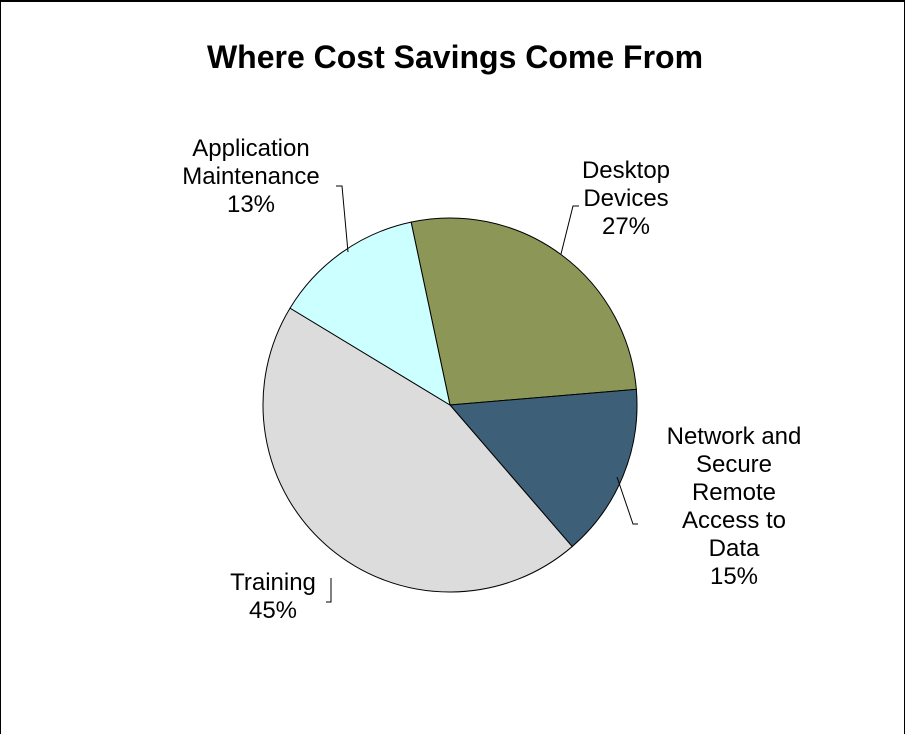 The width and height of the screenshot is (905, 736). I want to click on slice-label-line: Devices, so click(625, 198).